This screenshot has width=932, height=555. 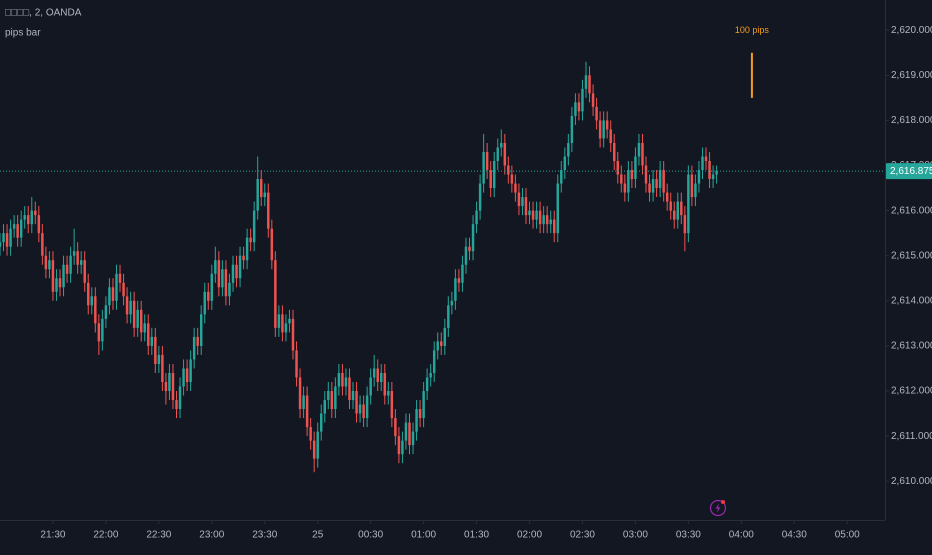 I want to click on x-tick-label: 23:00, so click(x=211, y=535).